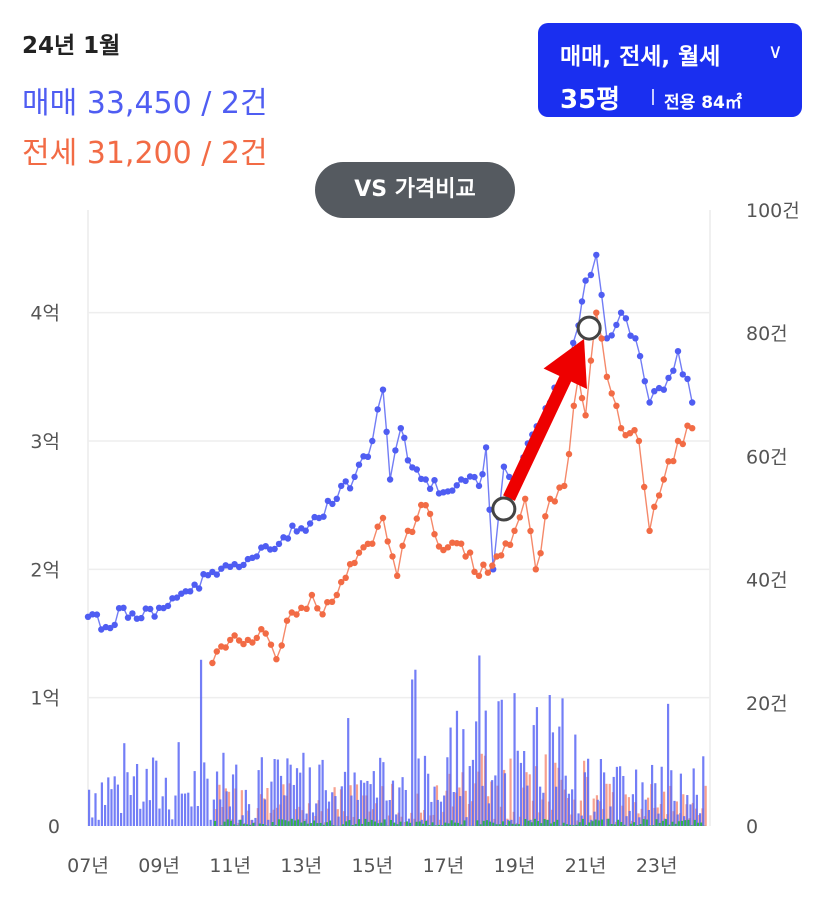 The width and height of the screenshot is (827, 903). What do you see at coordinates (670, 70) in the screenshot?
I see `deal-type-filter-button: 매매, 전세, 월세 ∨ 35평 전용 84㎡` at bounding box center [670, 70].